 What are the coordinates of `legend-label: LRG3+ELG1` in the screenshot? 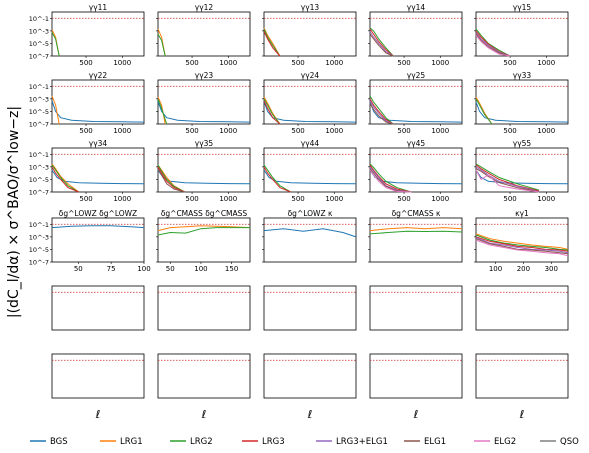 It's located at (362, 442).